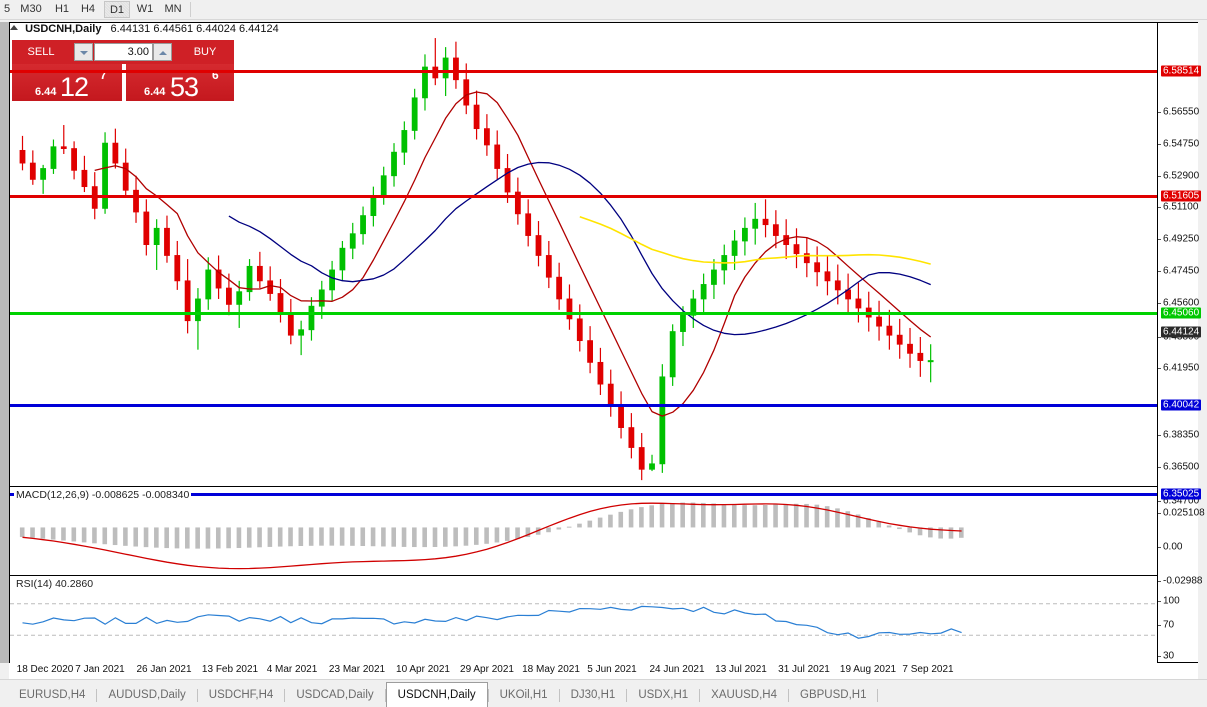 The image size is (1207, 707). What do you see at coordinates (1181, 176) in the screenshot?
I see `price-label-6.52900: 6.52900` at bounding box center [1181, 176].